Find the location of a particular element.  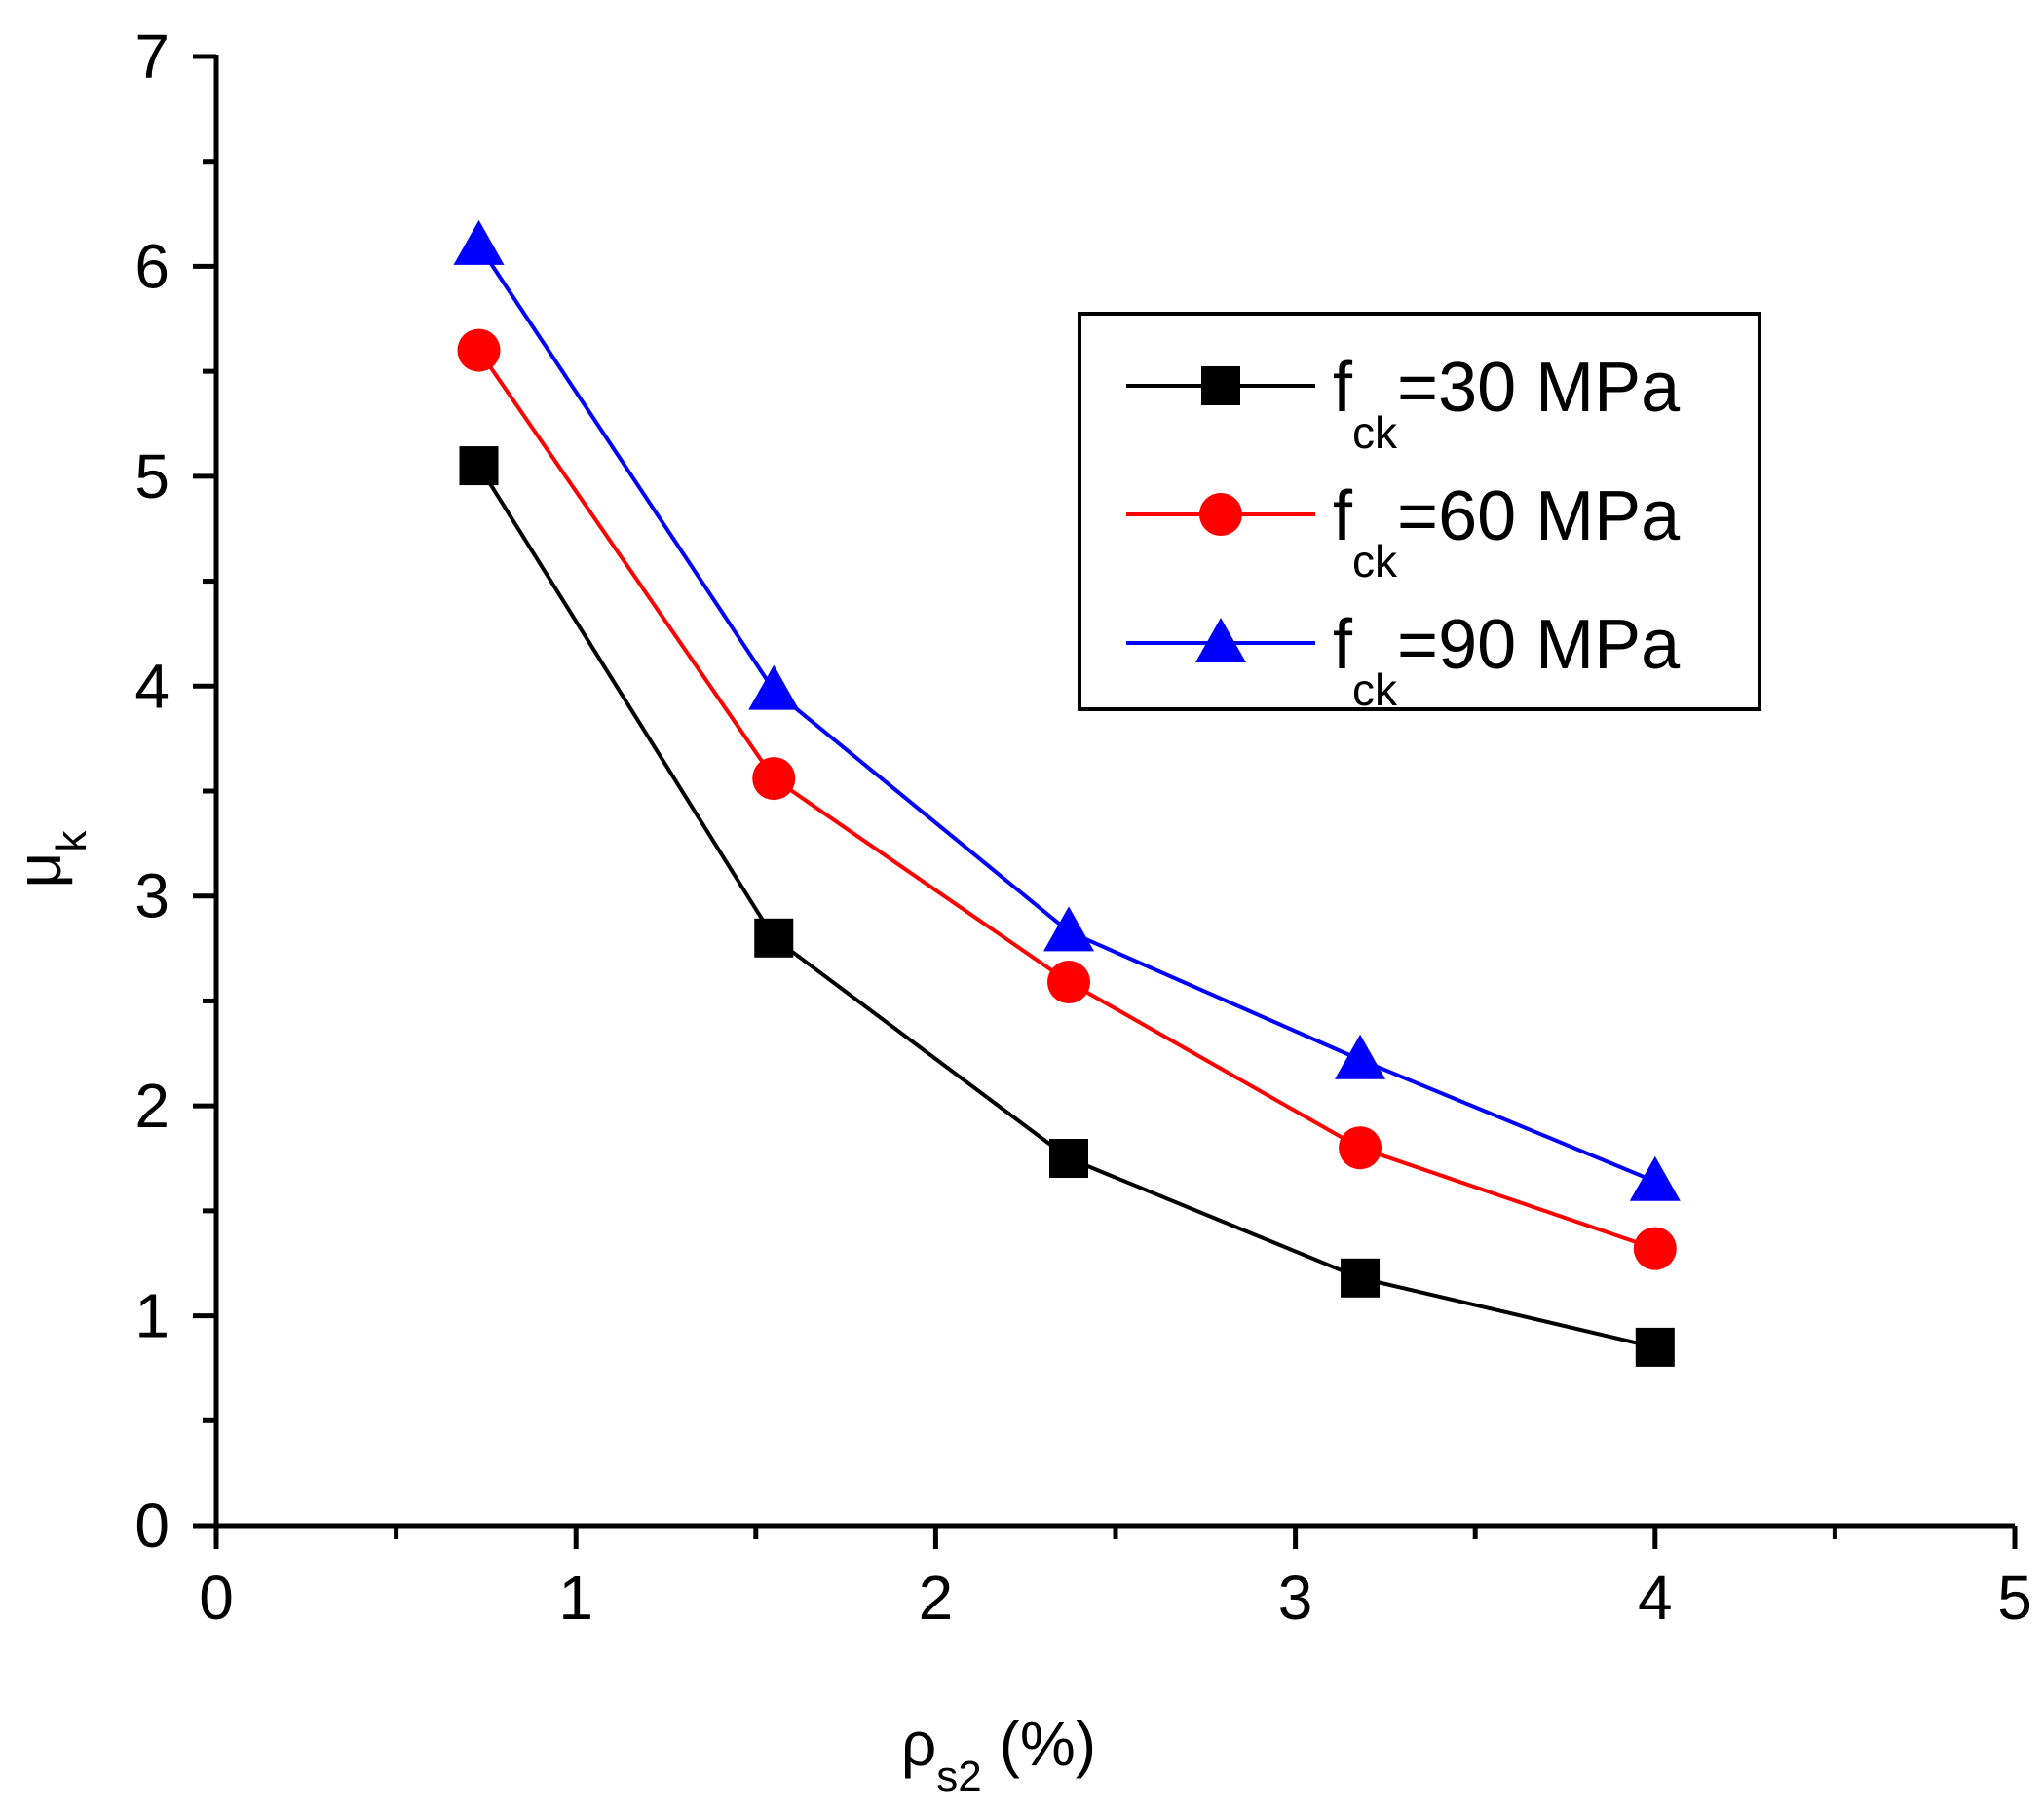

x-tick-label: 5 is located at coordinates (2014, 1598).